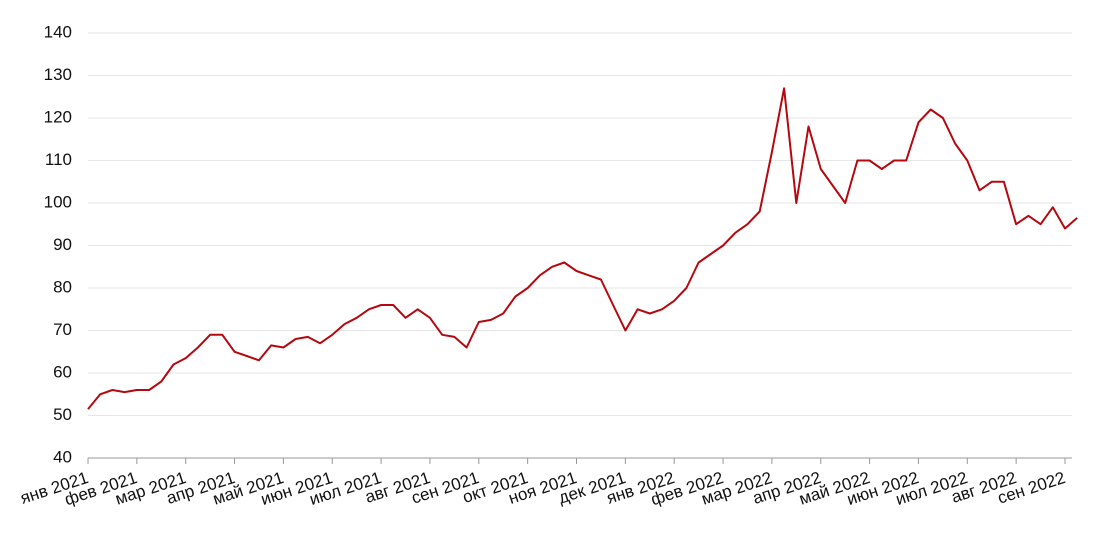 This screenshot has height=543, width=1100. I want to click on y-tick-label: 60, so click(62, 371).